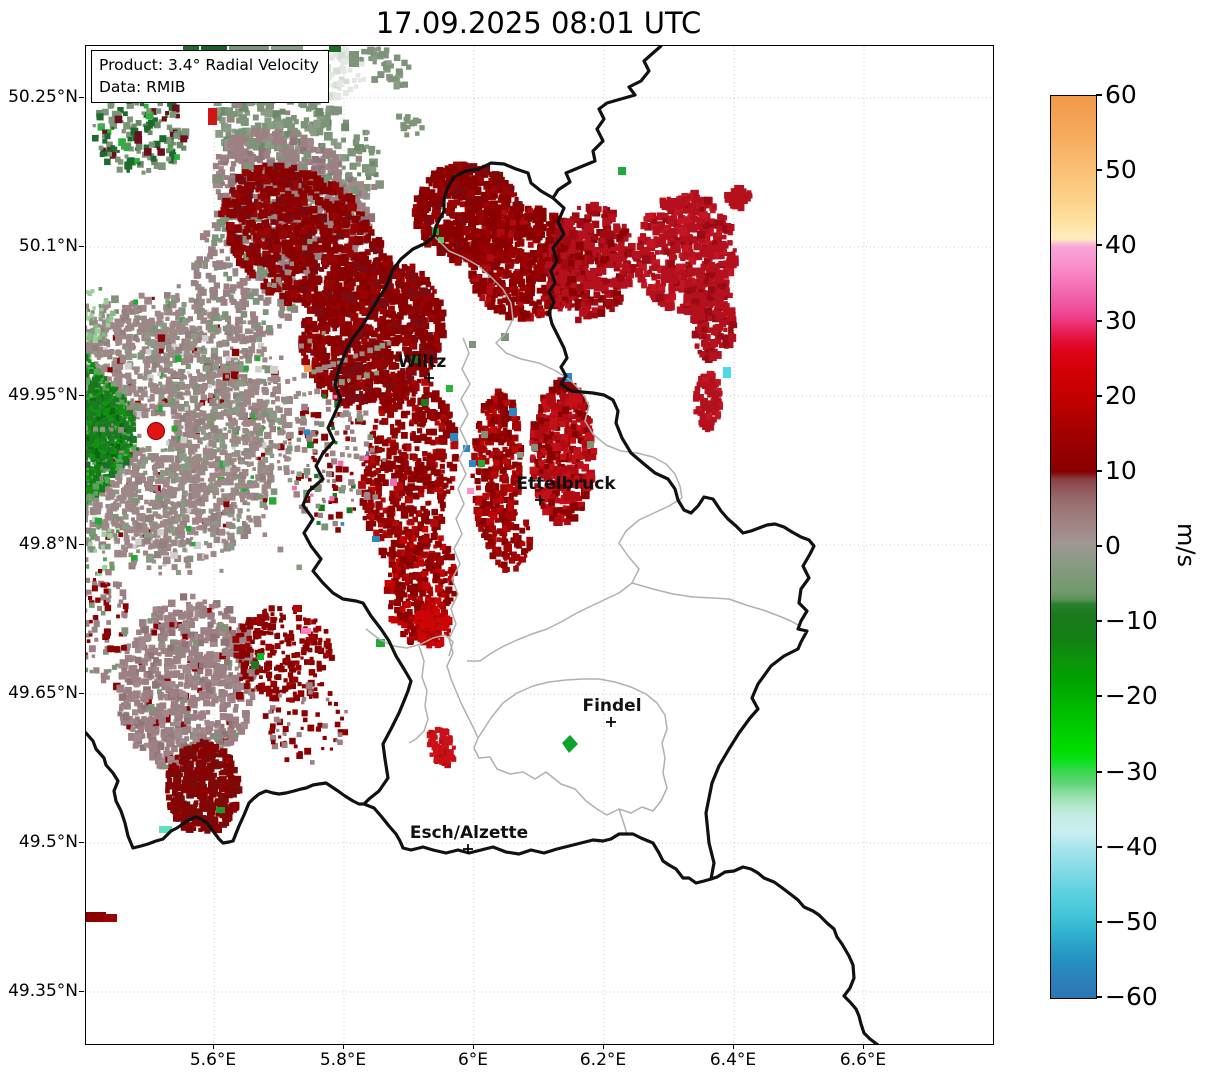 This screenshot has height=1081, width=1207. I want to click on y-tick-label: 49.5°N, so click(48, 842).